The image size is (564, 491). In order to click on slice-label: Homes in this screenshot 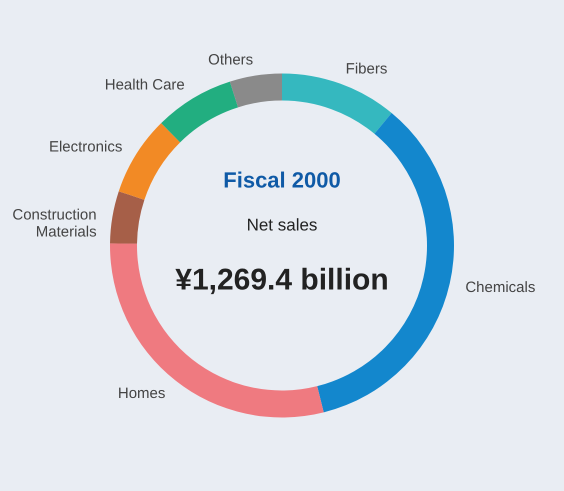, I will do `click(142, 393)`.